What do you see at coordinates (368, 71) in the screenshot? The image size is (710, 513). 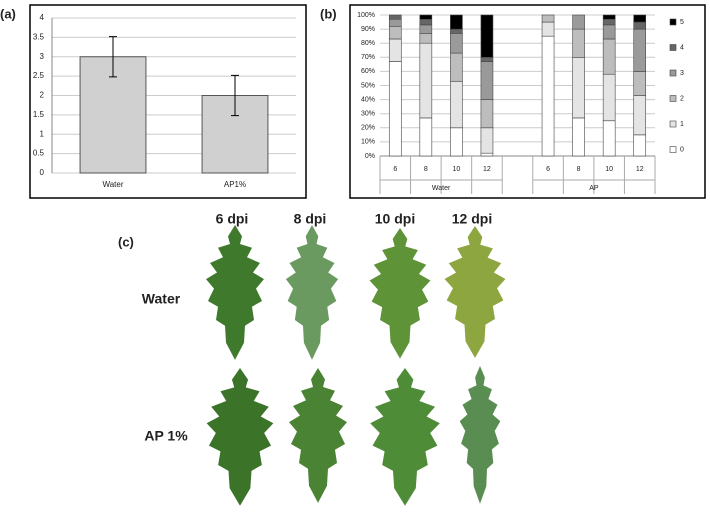 I see `y-tick-label: 60%` at bounding box center [368, 71].